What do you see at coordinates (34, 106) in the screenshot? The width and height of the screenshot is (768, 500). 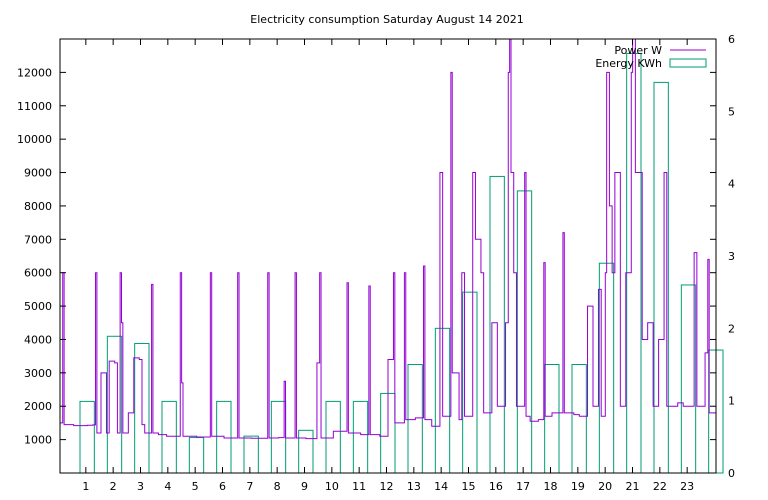 I see `y-tick-label: 11000` at bounding box center [34, 106].